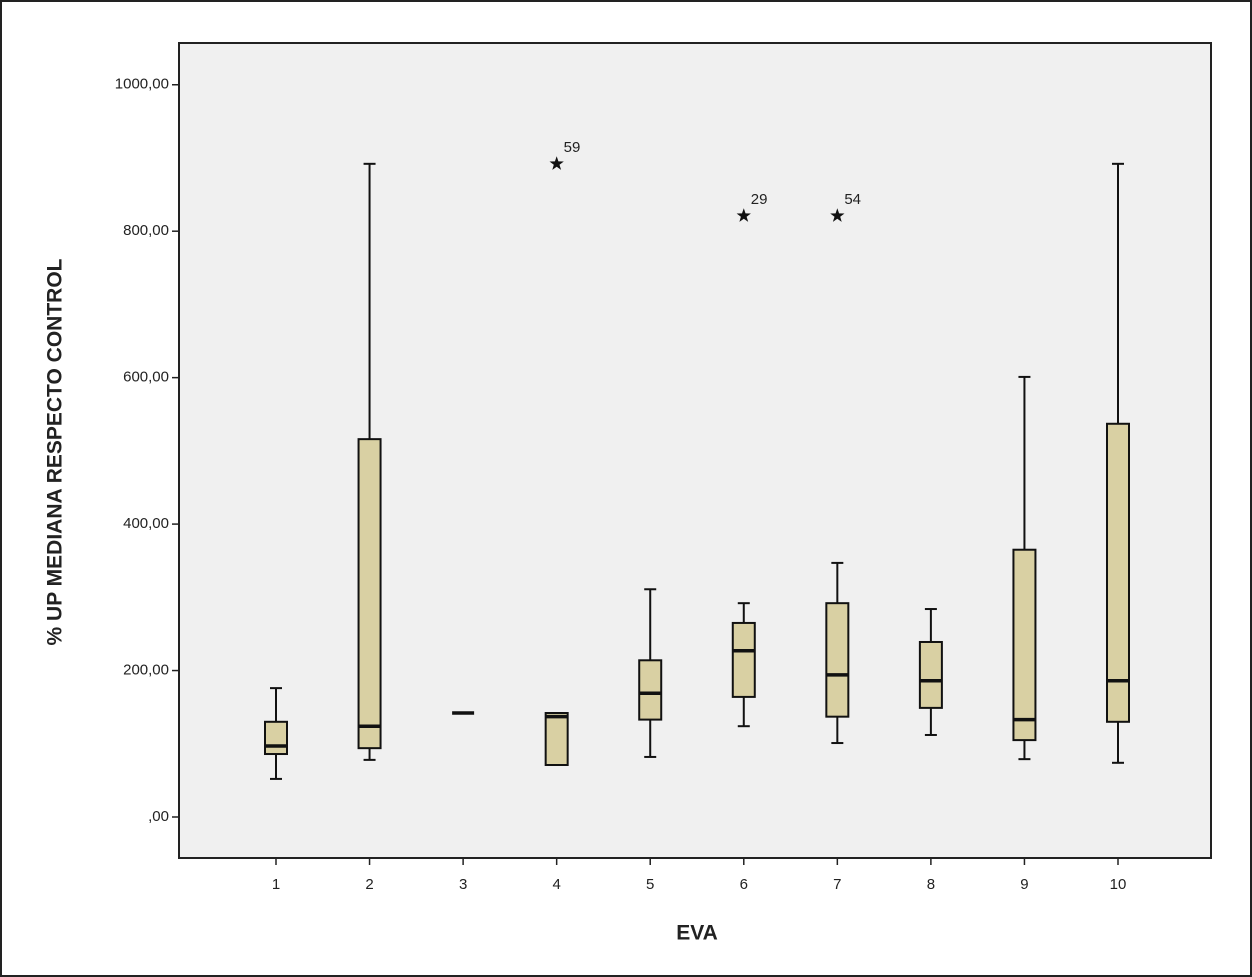  What do you see at coordinates (158, 816) in the screenshot?
I see `y-tick-label: ,00` at bounding box center [158, 816].